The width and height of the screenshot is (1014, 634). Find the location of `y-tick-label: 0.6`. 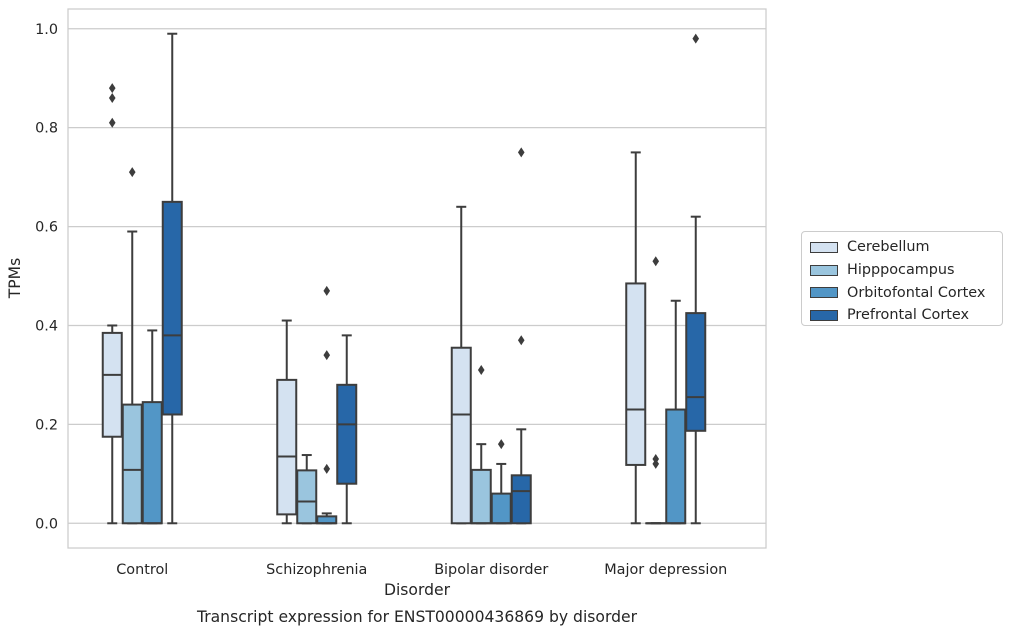

y-tick-label: 0.6 is located at coordinates (46, 228).